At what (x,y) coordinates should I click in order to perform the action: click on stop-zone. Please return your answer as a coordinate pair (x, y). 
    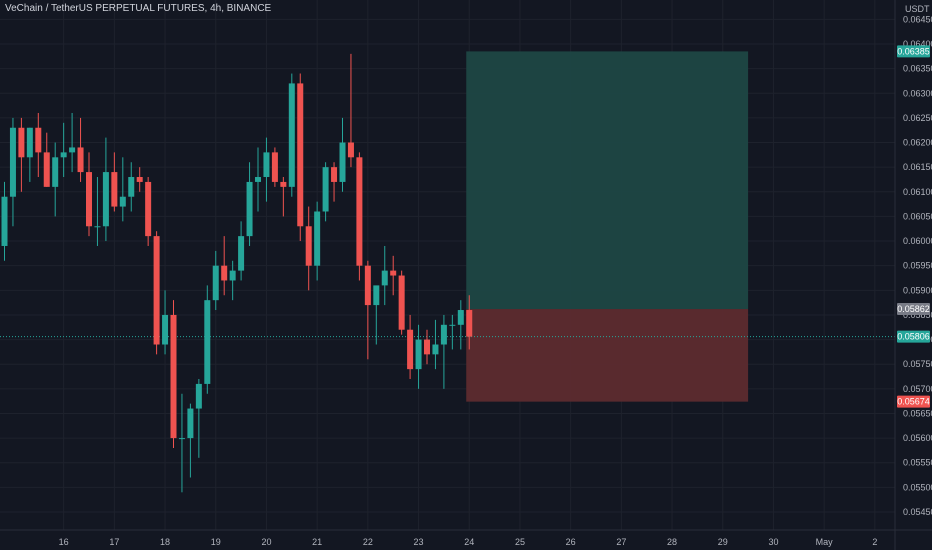
    Looking at the image, I should click on (607, 355).